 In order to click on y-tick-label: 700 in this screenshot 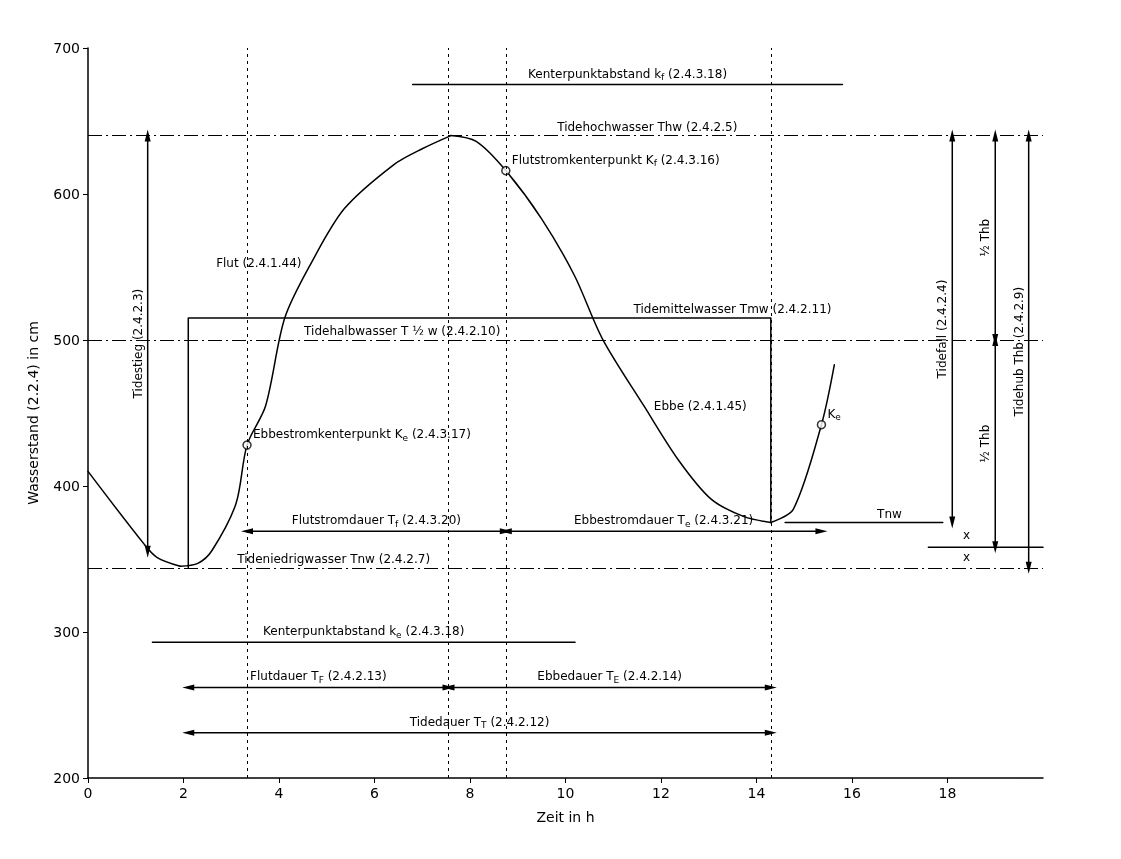, I will do `click(66, 48)`.